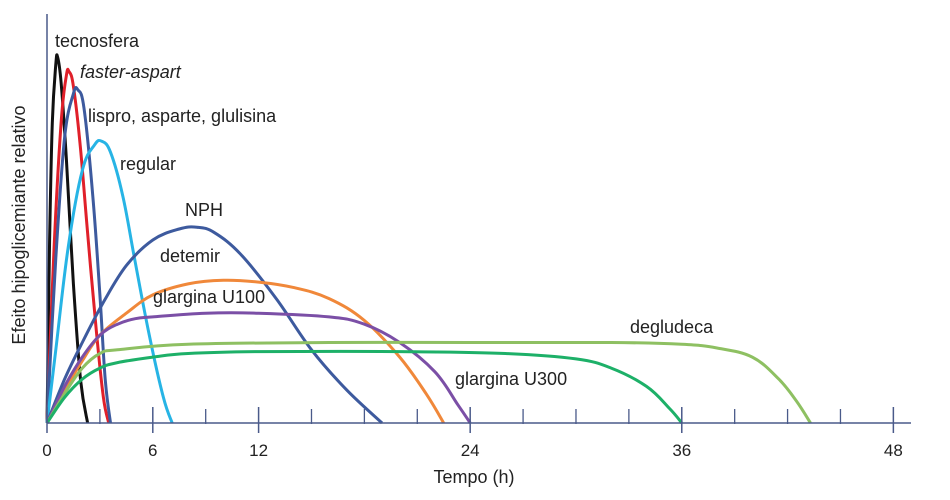  Describe the element at coordinates (97, 41) in the screenshot. I see `label-tecnosfera: tecnosfera` at that location.